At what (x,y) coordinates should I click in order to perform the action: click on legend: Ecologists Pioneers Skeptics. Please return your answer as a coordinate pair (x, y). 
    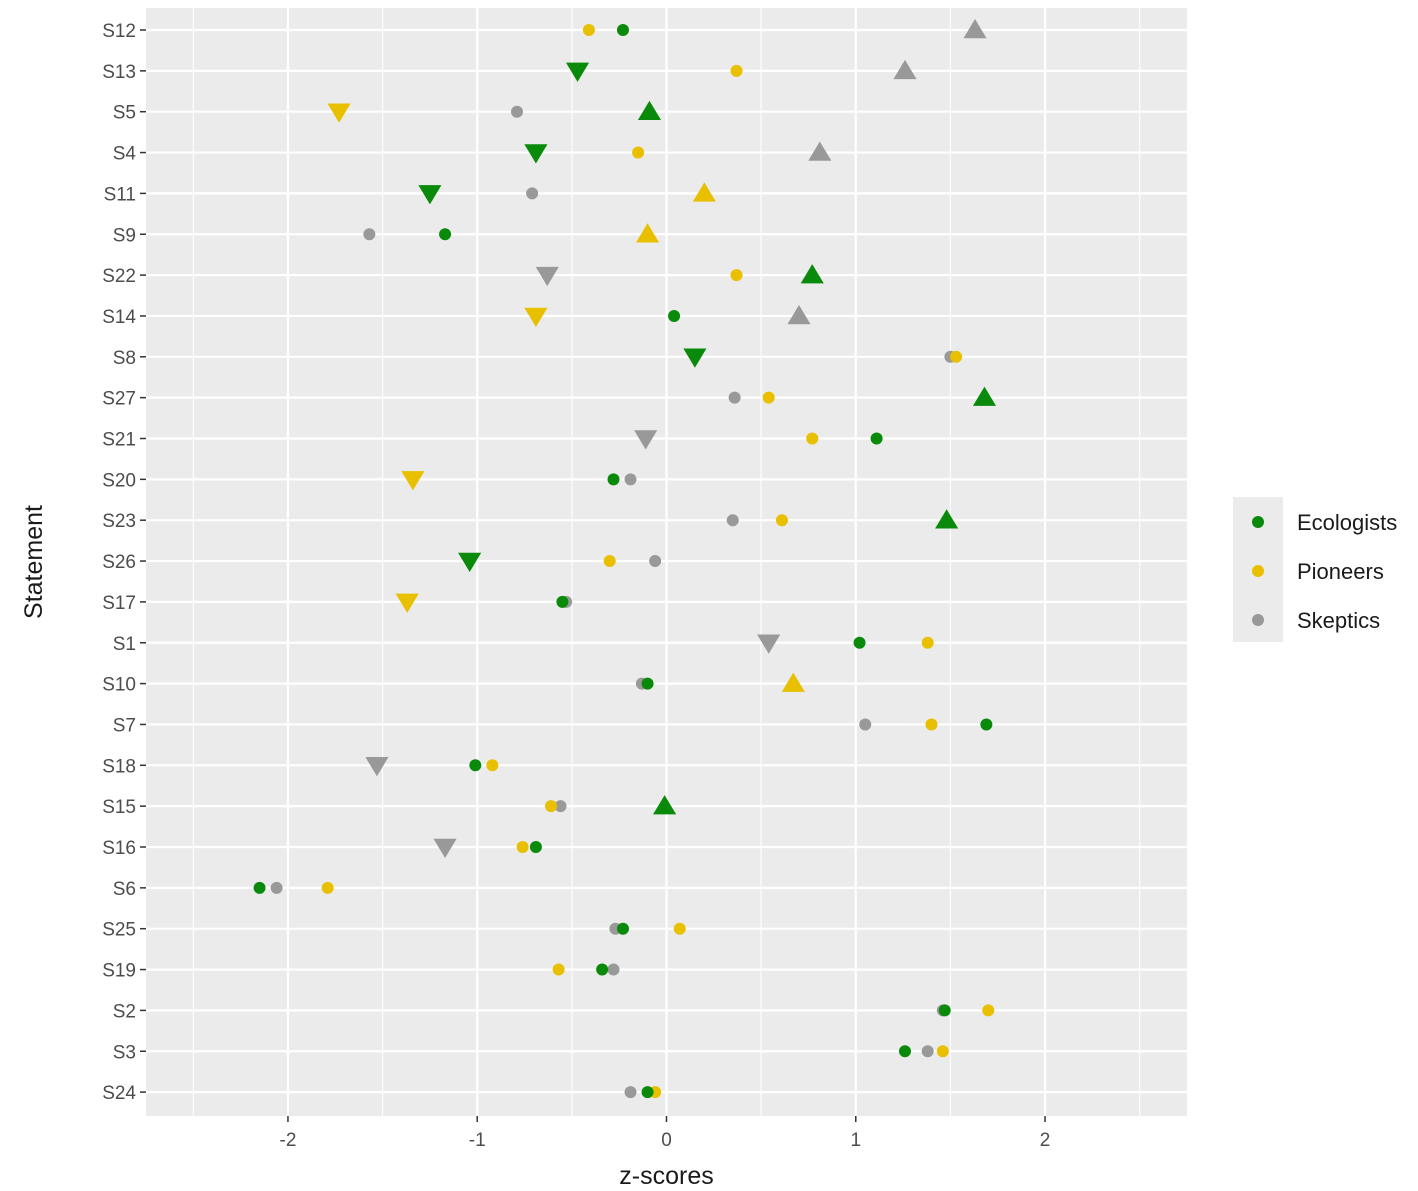
    Looking at the image, I should click on (1315, 569).